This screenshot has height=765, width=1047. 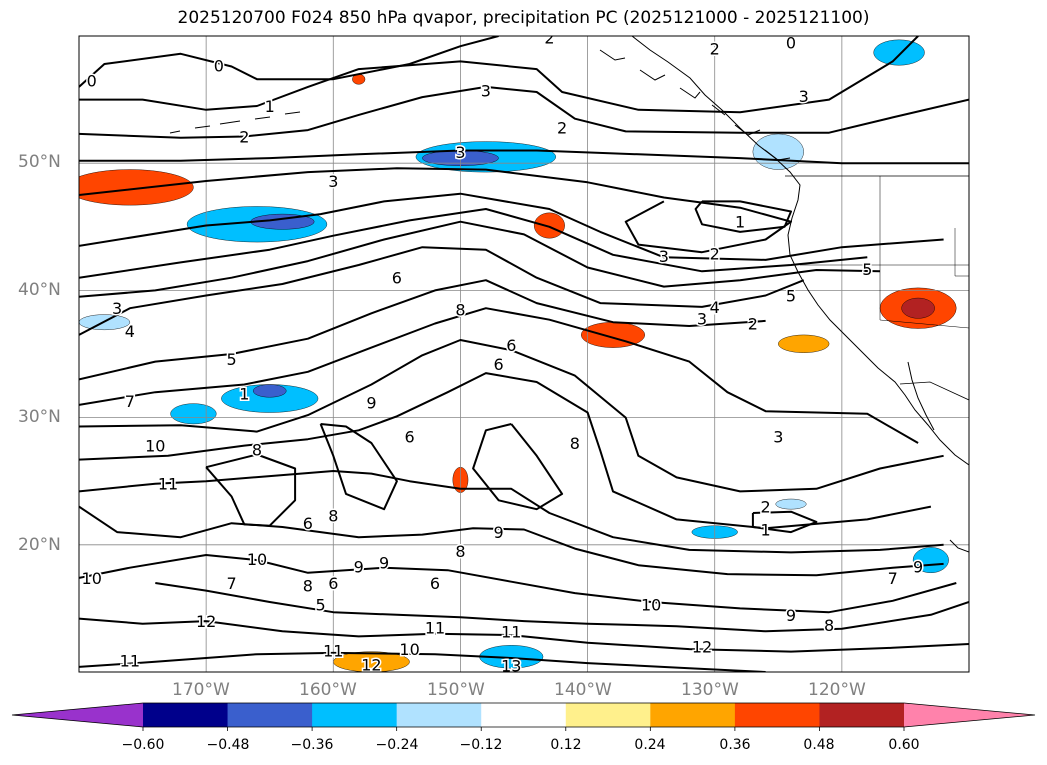 I want to click on lat-label-50n: 50°N, so click(x=39, y=162).